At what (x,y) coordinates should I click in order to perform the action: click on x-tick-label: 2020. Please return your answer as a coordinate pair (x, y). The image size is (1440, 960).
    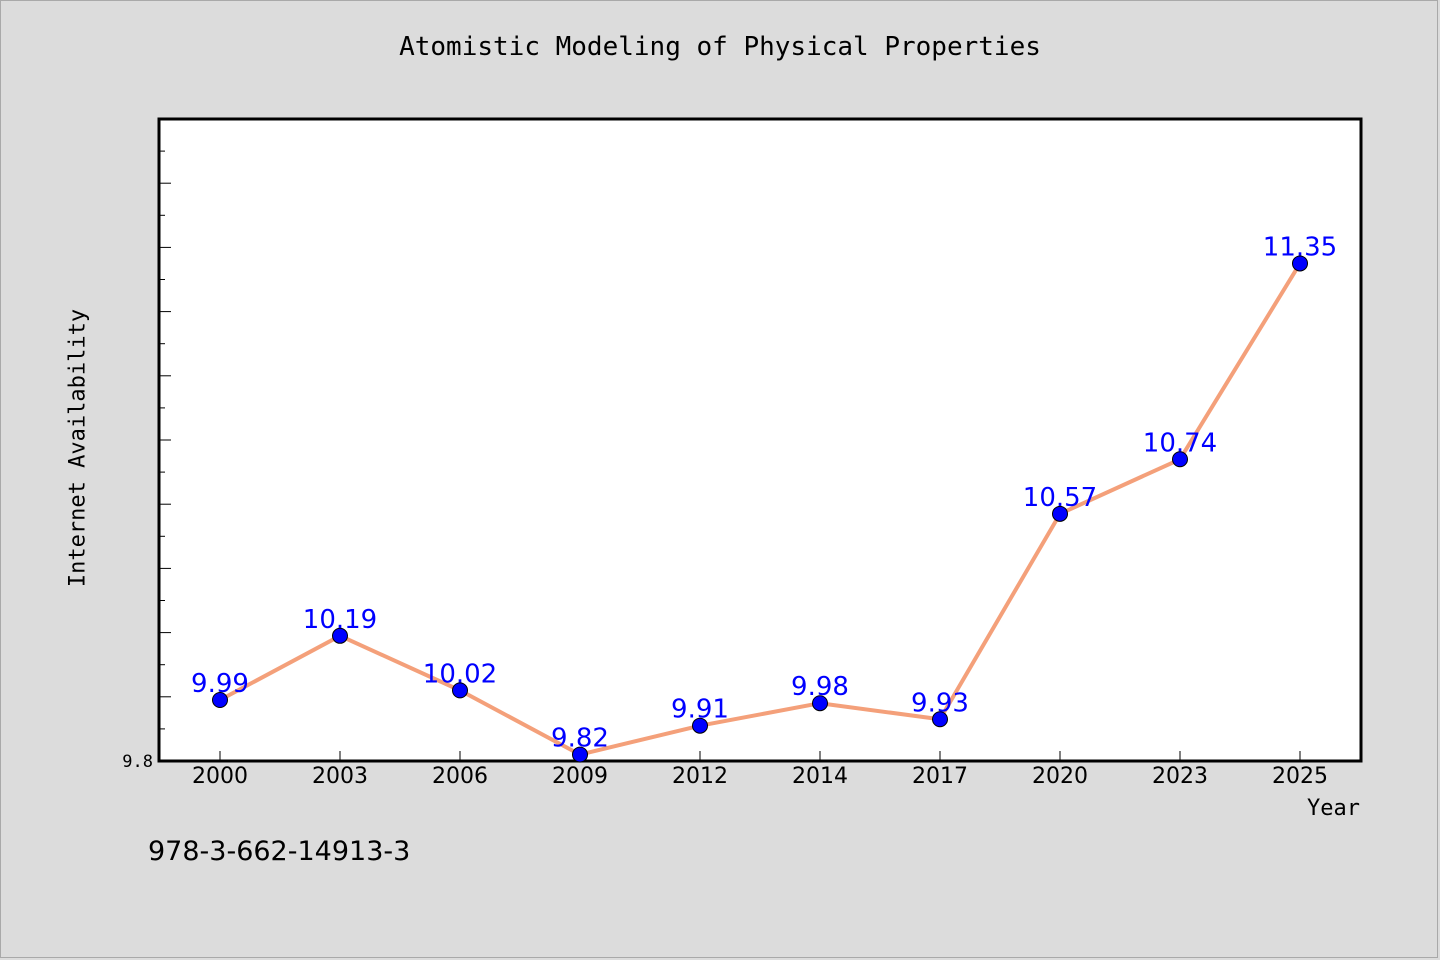
    Looking at the image, I should click on (1060, 776).